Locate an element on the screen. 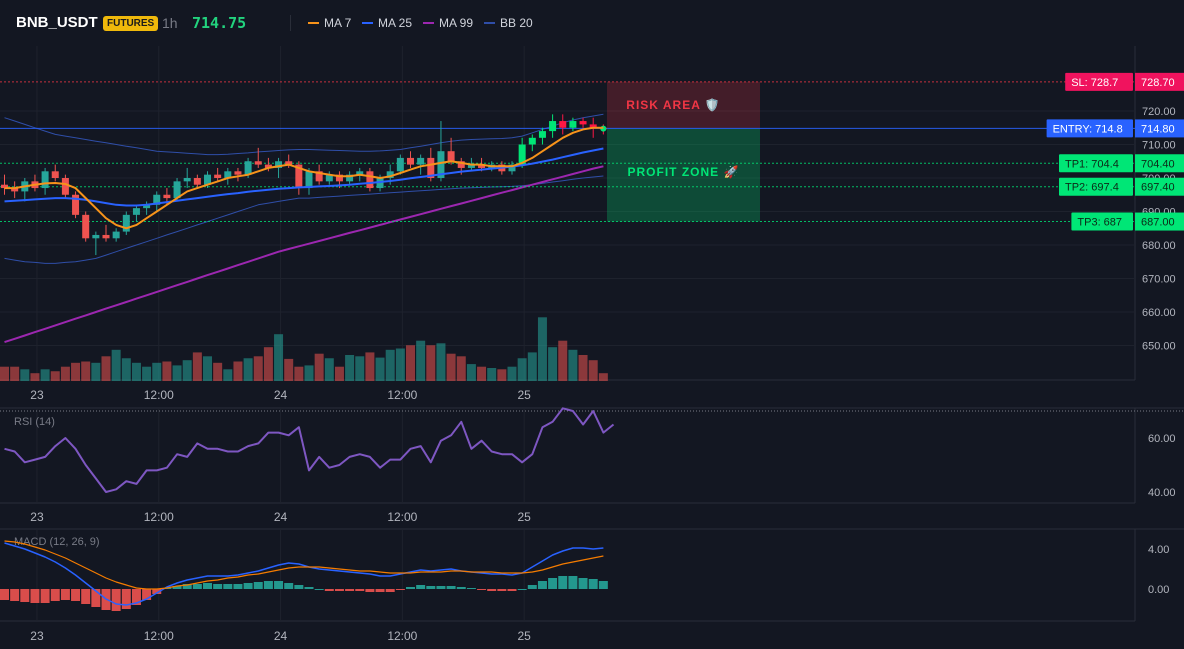 The width and height of the screenshot is (1184, 649). level-tag-label: TP1: 704.4 is located at coordinates (1092, 164).